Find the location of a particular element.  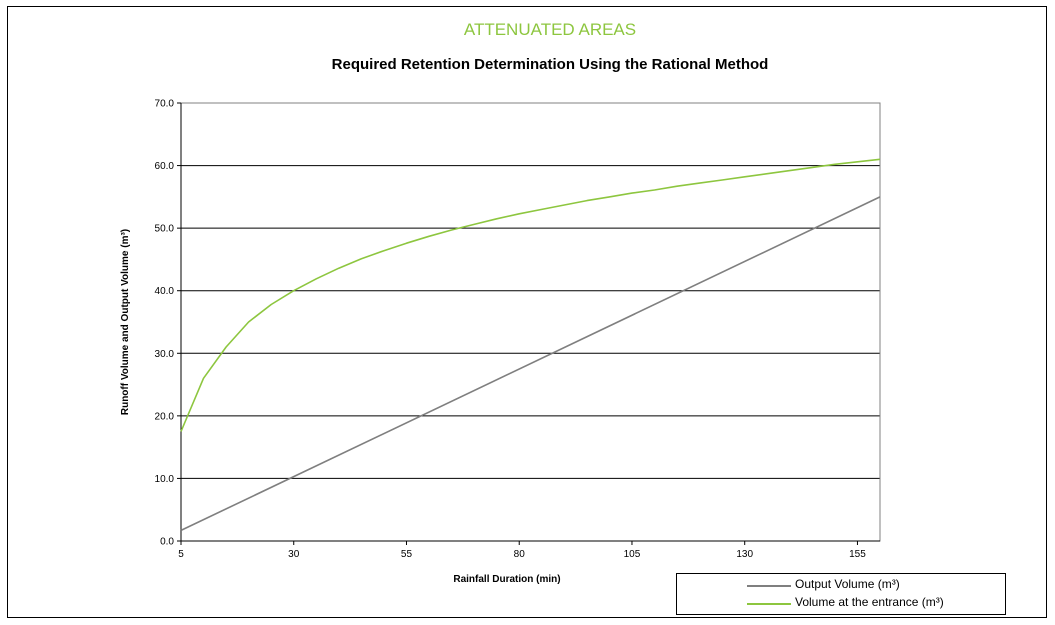

chart-supertitle: ATTENUATED AREAS is located at coordinates (550, 29).